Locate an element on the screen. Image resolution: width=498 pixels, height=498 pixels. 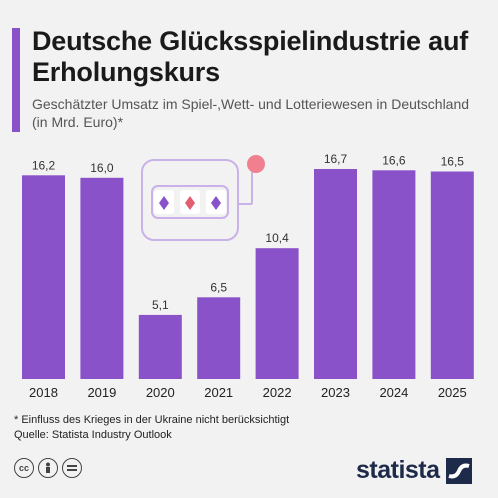
statista-logo-icon is located at coordinates (458, 470).